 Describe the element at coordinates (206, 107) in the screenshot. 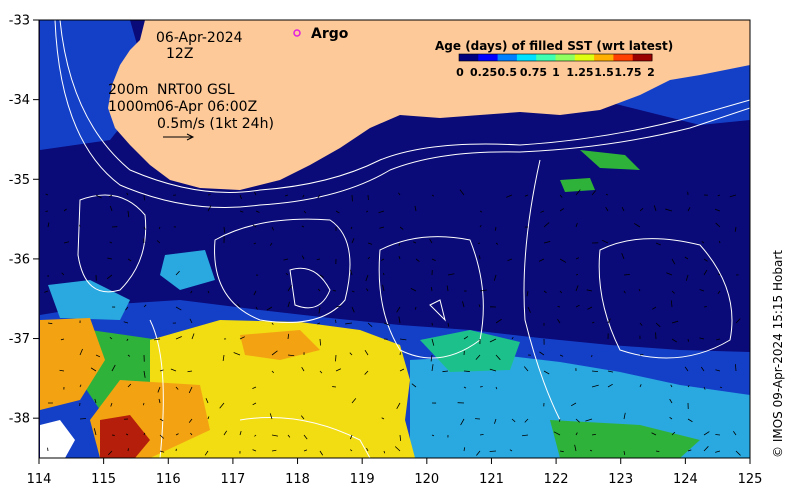

I see `analysis-time-label: 06-Apr 06:00Z` at that location.